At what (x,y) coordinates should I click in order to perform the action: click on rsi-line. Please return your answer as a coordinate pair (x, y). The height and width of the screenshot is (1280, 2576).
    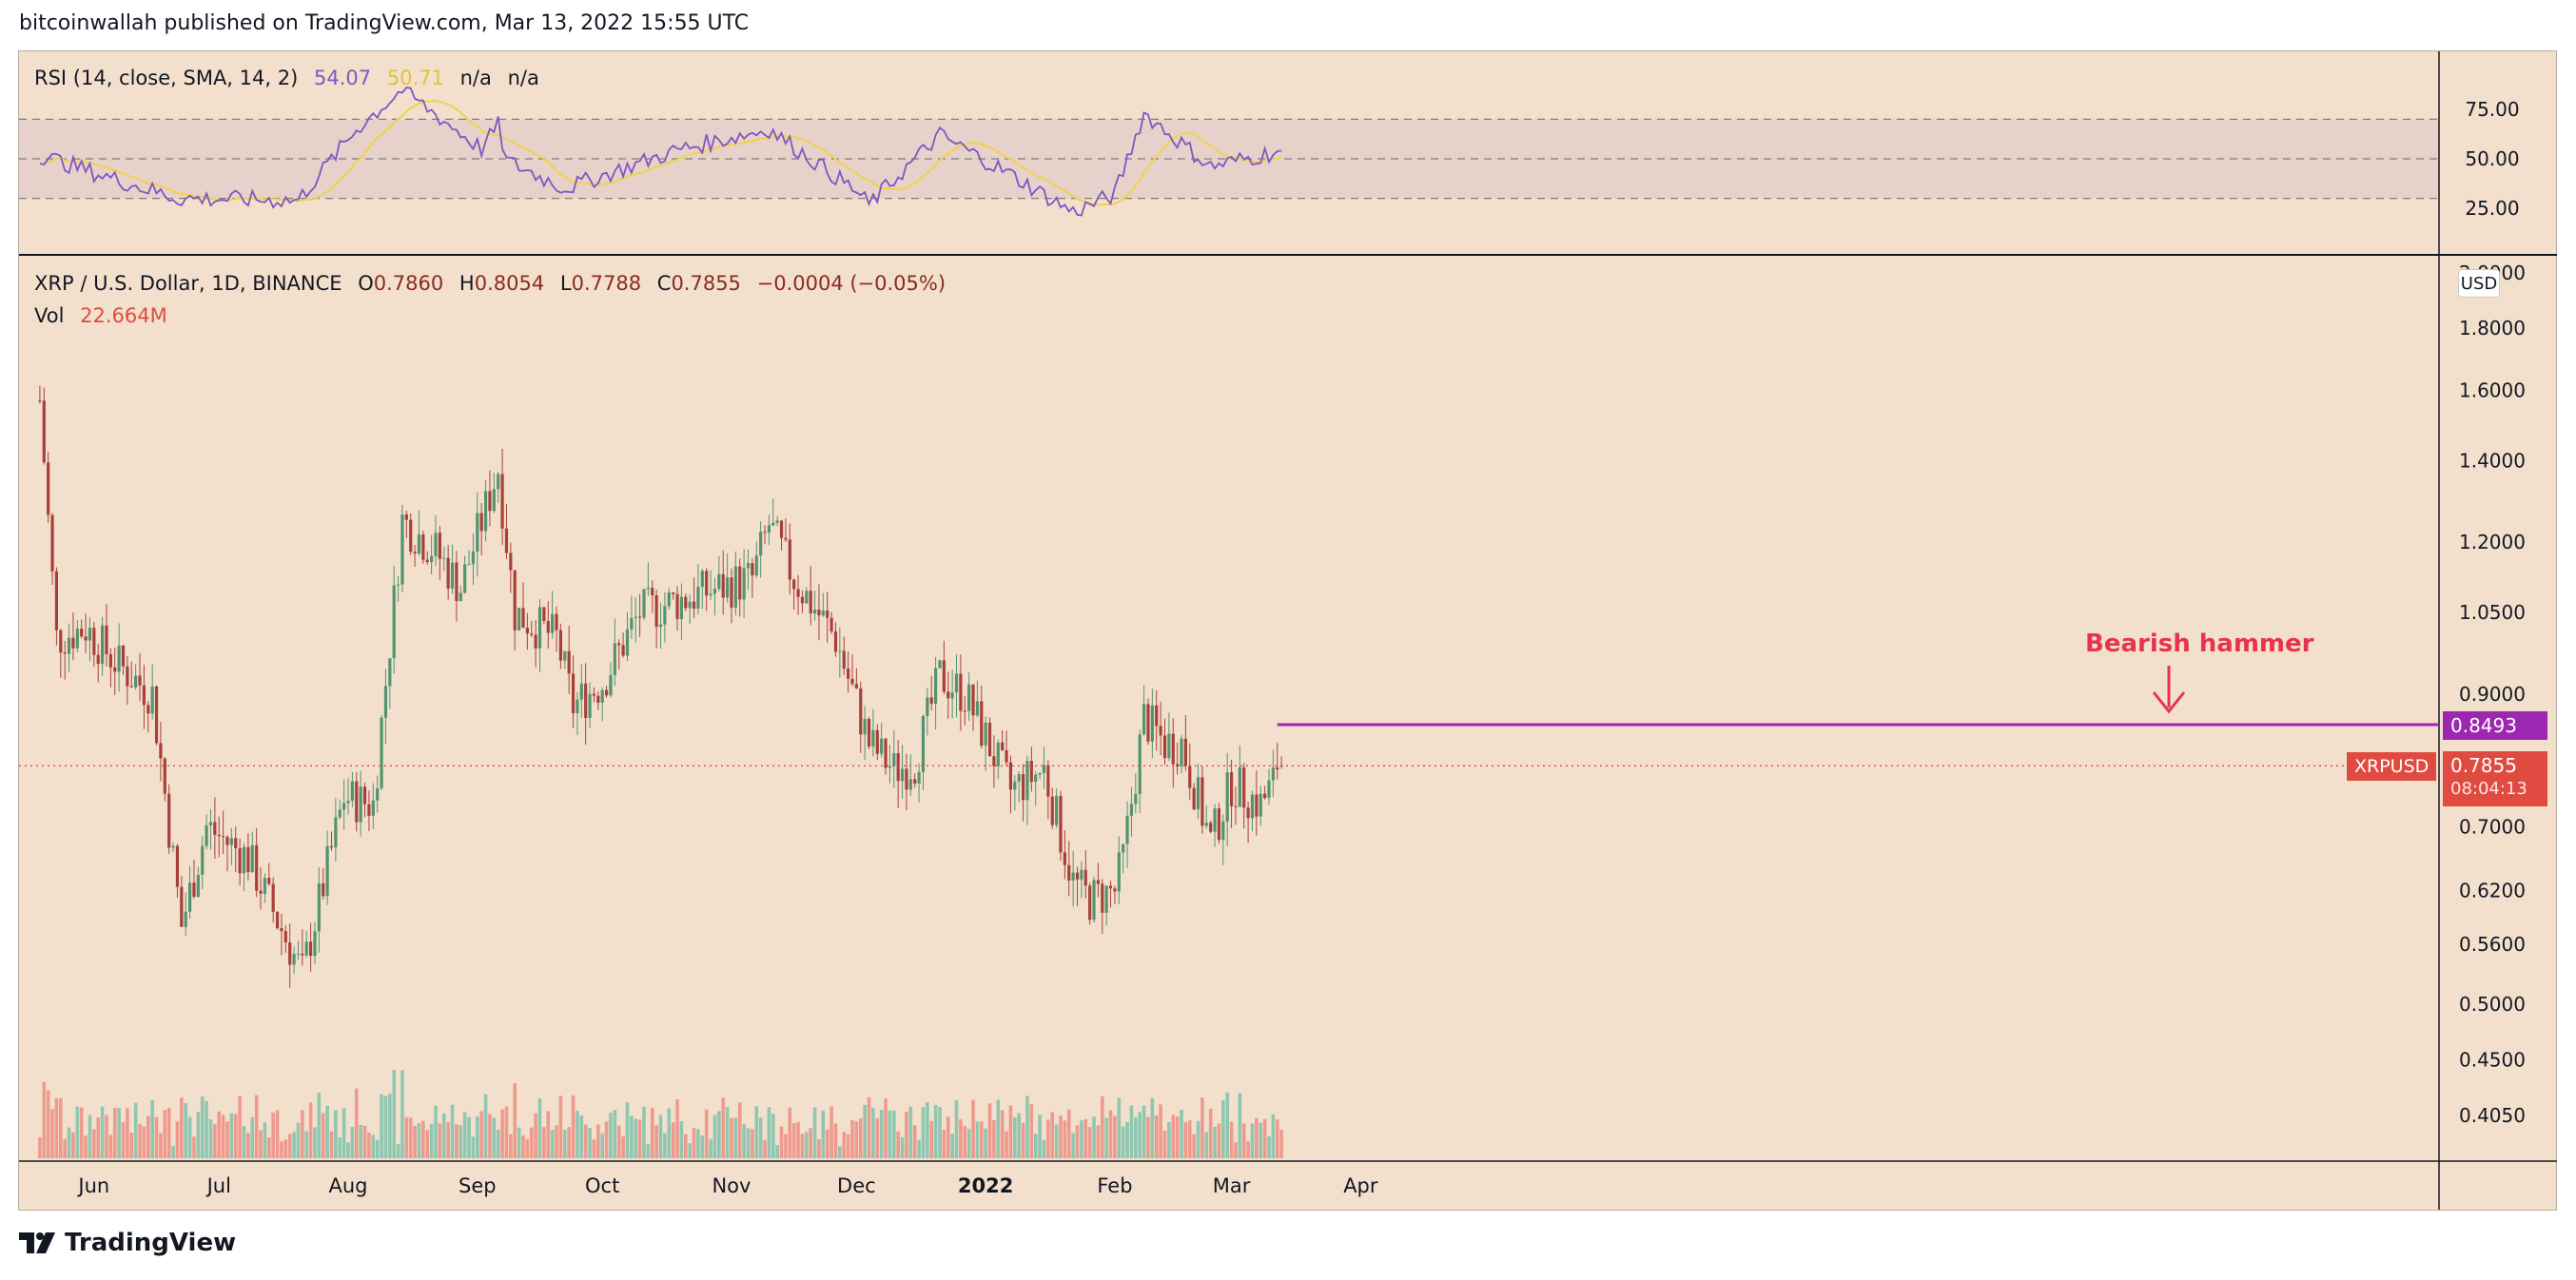
    Looking at the image, I should click on (660, 152).